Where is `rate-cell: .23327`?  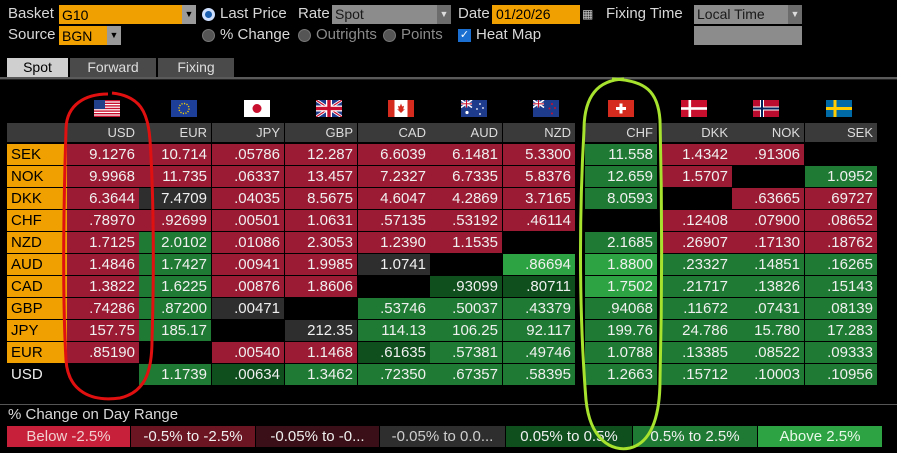 rate-cell: .23327 is located at coordinates (696, 264).